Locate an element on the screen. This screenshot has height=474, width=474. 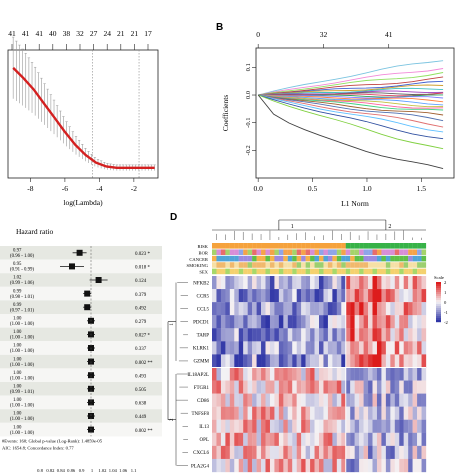
forest-x-tick-1: 0.82 is located at coordinates (50, 470).